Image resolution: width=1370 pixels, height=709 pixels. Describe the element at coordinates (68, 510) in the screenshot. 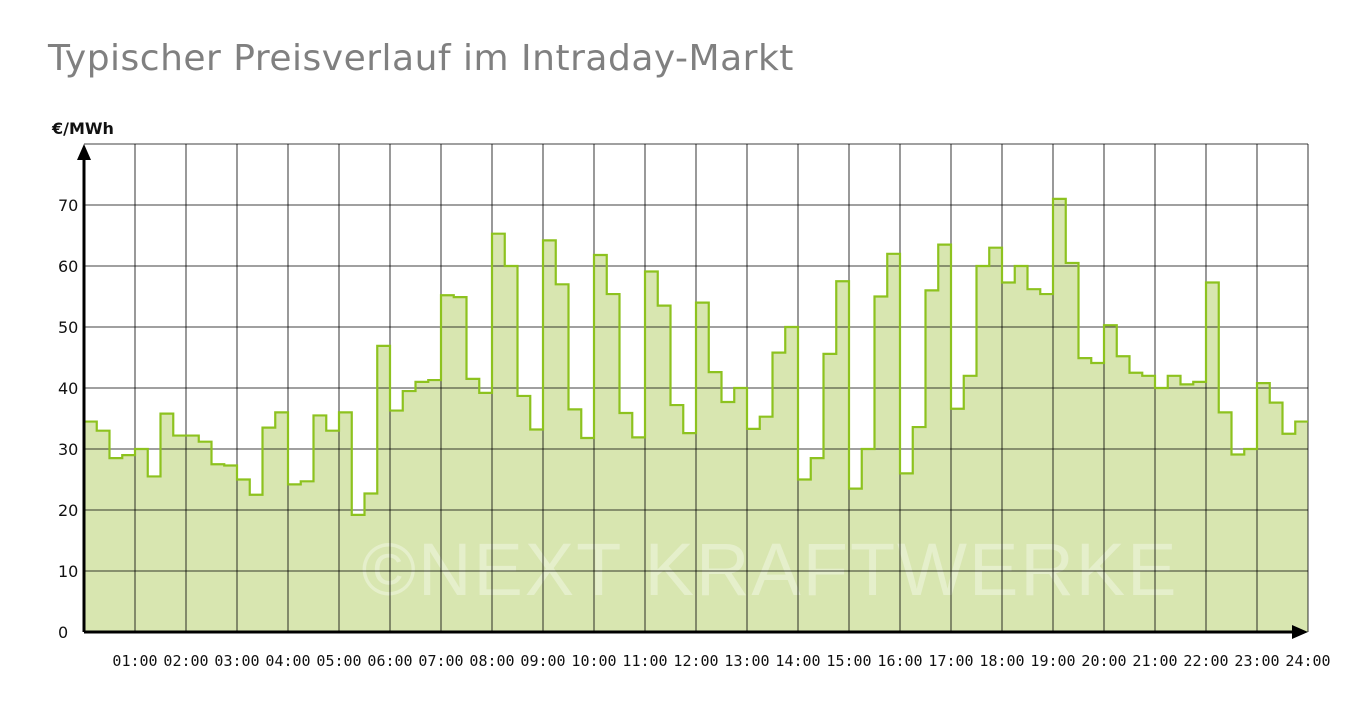

I see `y-tick-label-20: 20` at that location.